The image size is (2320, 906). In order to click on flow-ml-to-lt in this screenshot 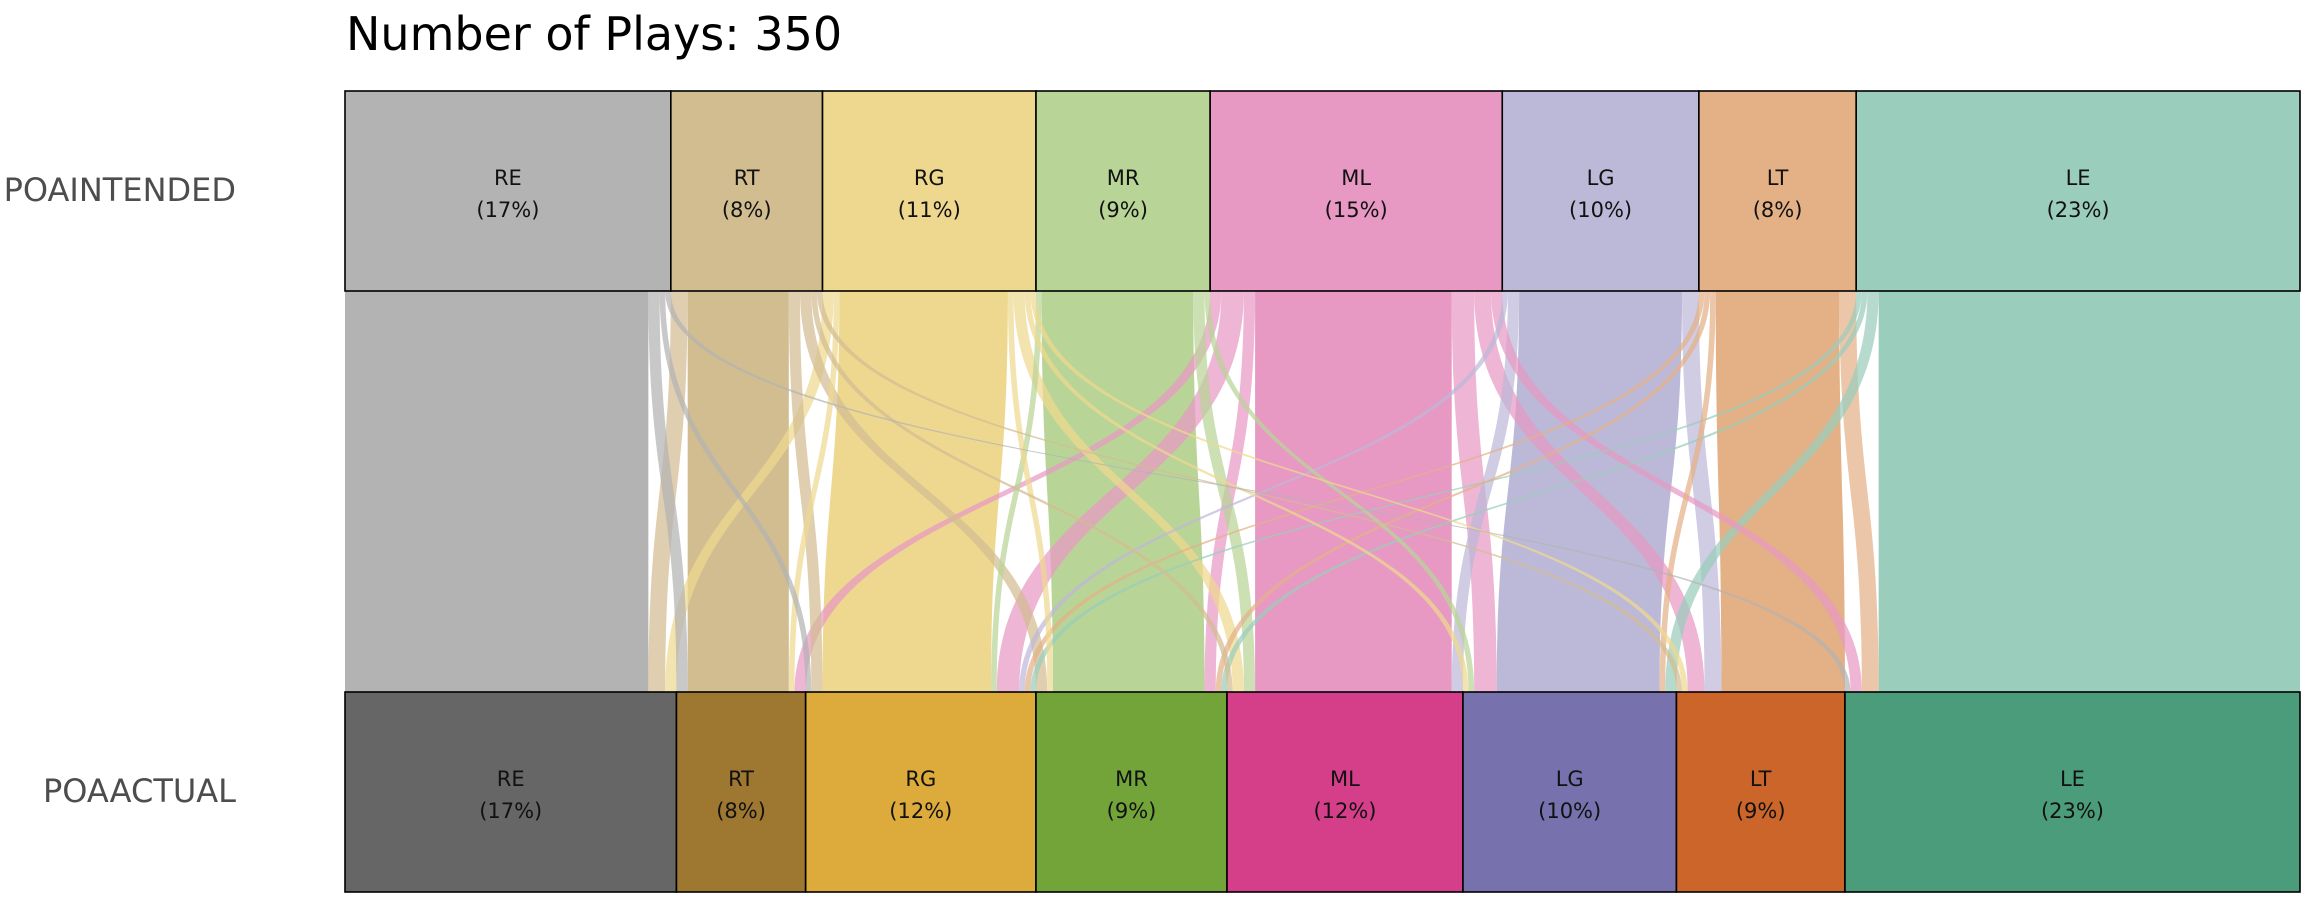, I will do `click(1589, 491)`.